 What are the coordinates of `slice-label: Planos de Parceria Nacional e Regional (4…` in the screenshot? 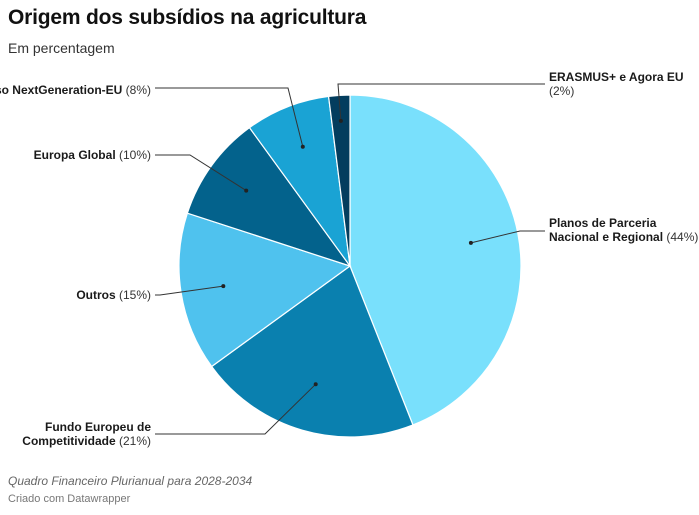 It's located at (623, 230).